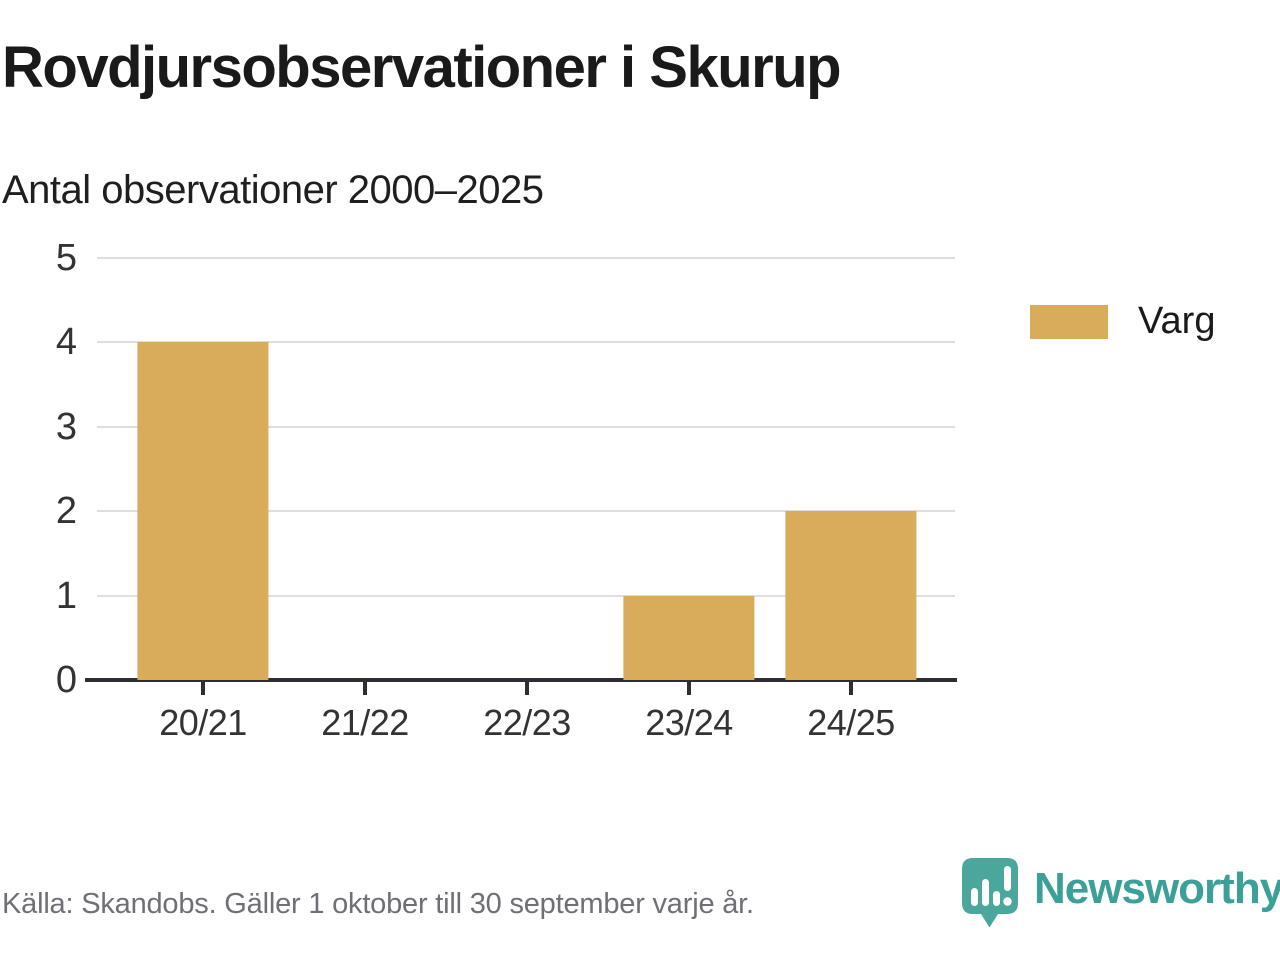  I want to click on y-axis-label-0: 0, so click(66, 680).